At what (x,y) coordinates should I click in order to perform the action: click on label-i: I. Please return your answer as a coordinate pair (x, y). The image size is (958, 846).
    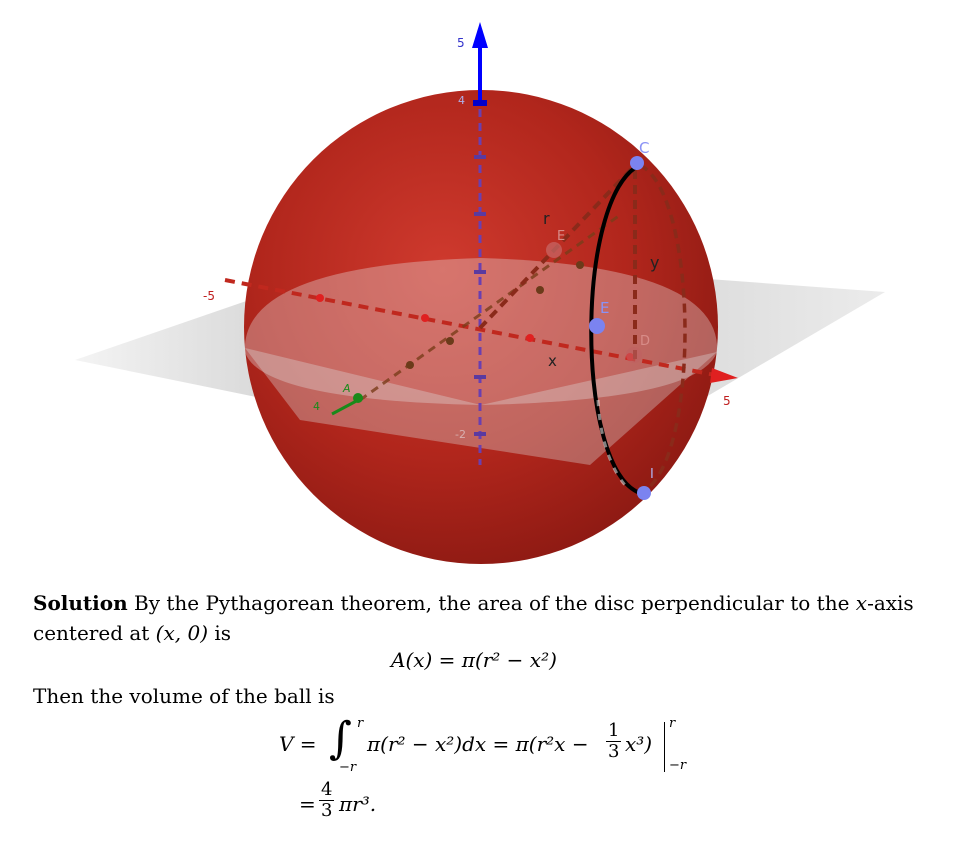
    Looking at the image, I should click on (652, 474).